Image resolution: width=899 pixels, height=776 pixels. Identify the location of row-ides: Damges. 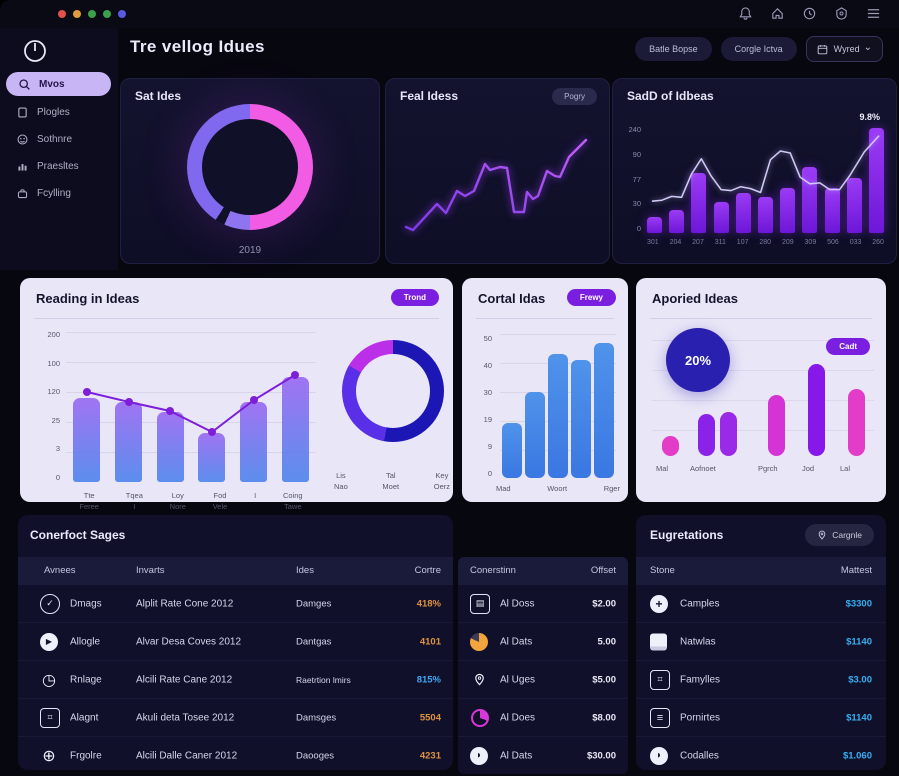
(314, 603).